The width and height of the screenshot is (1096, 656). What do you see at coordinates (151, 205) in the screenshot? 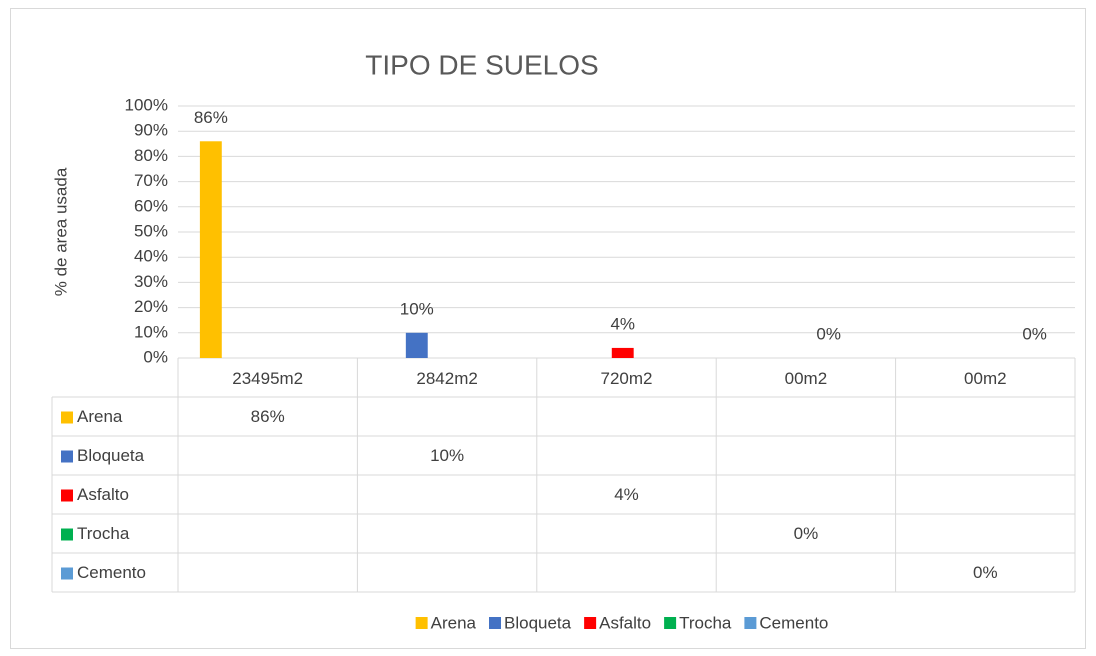
I see `y-tick-label: 60%` at bounding box center [151, 205].